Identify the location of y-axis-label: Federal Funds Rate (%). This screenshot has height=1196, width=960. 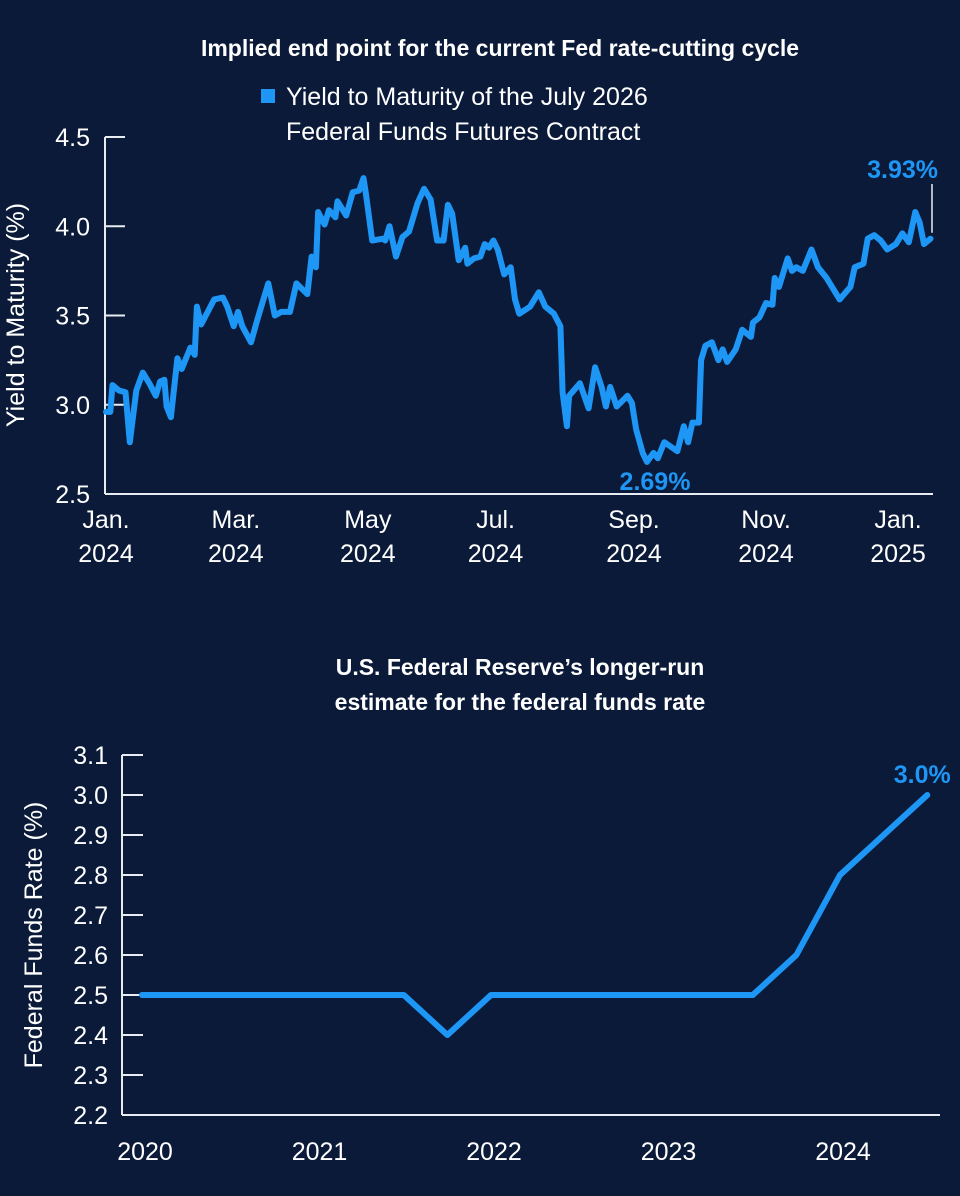
(34, 935).